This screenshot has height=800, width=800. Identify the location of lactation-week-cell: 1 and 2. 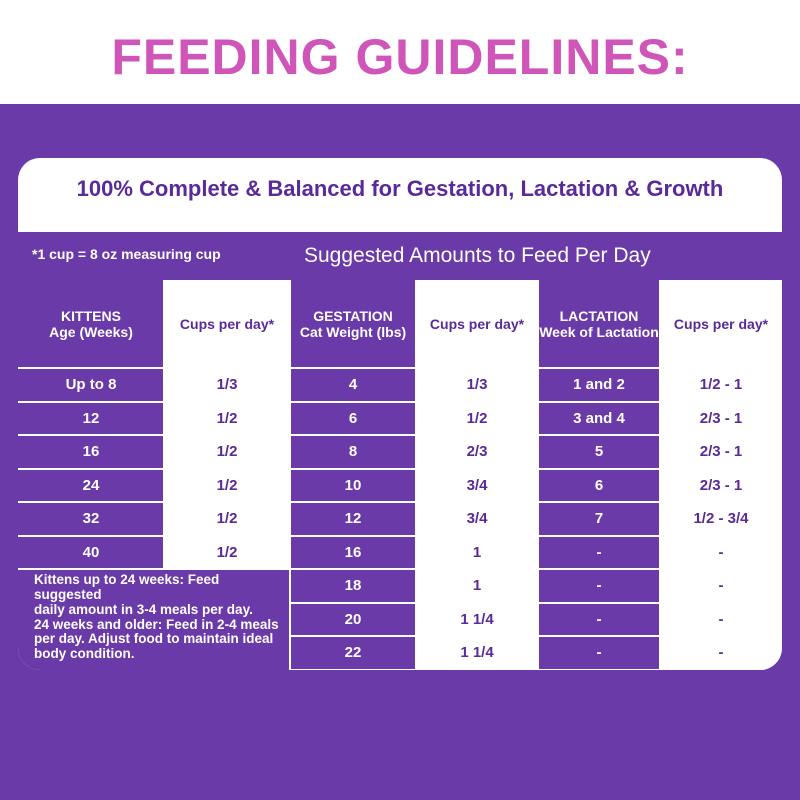
(599, 385).